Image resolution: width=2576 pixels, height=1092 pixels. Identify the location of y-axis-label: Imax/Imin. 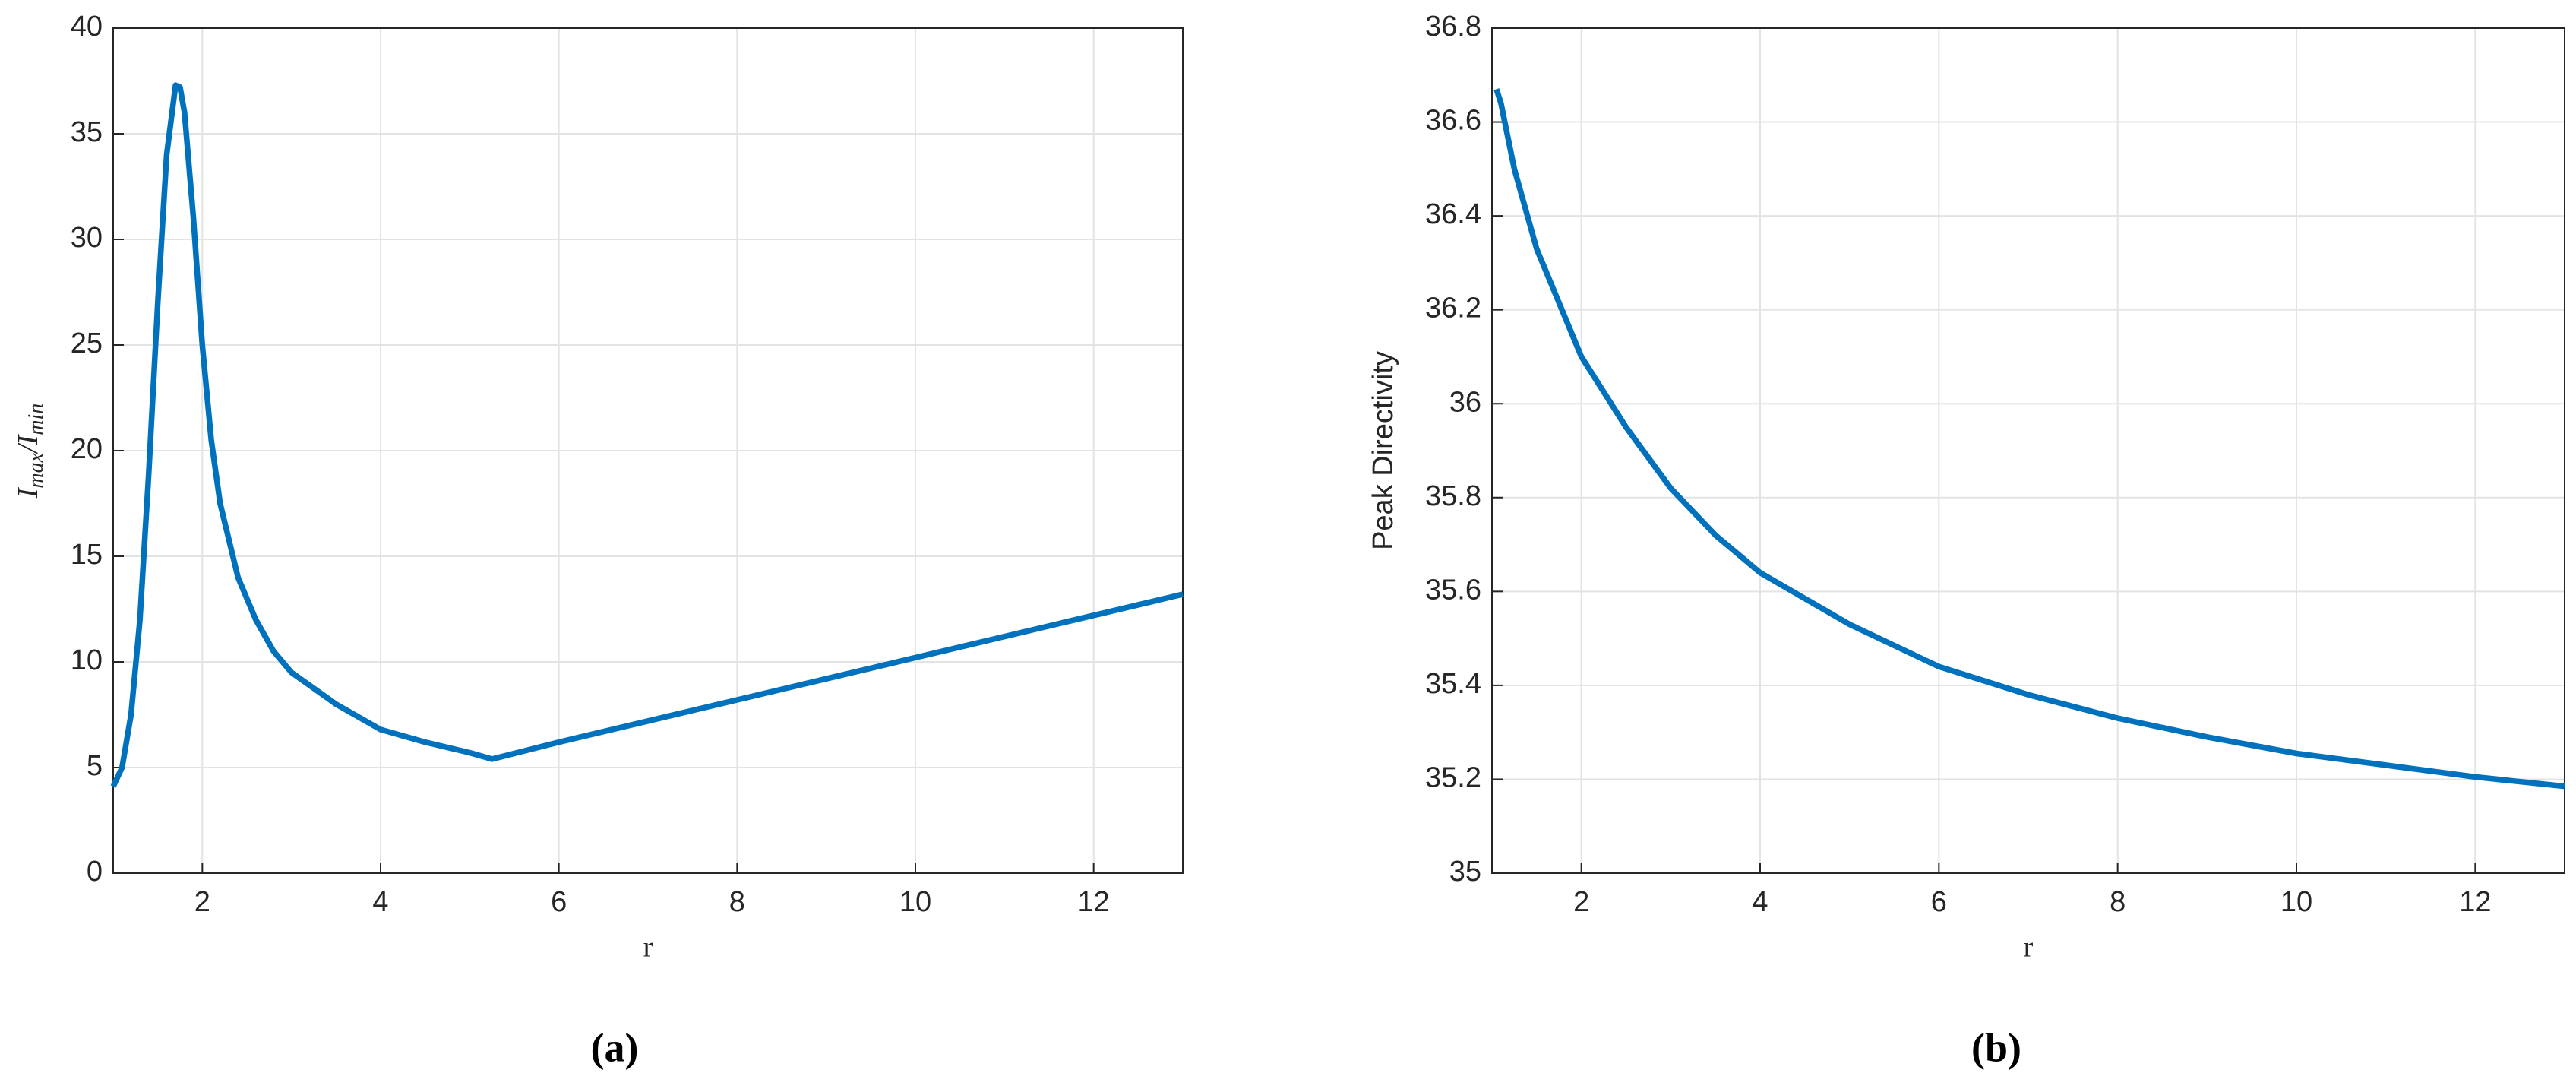
(30, 451).